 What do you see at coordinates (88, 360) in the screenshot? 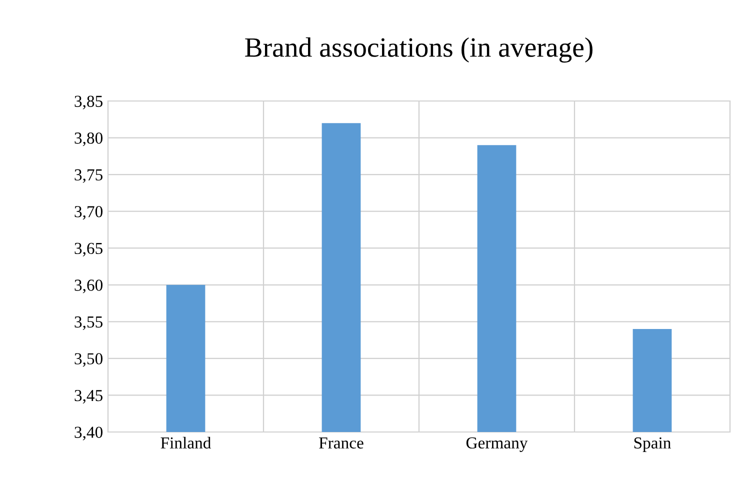
I see `y-tick-label: 3,50` at bounding box center [88, 360].